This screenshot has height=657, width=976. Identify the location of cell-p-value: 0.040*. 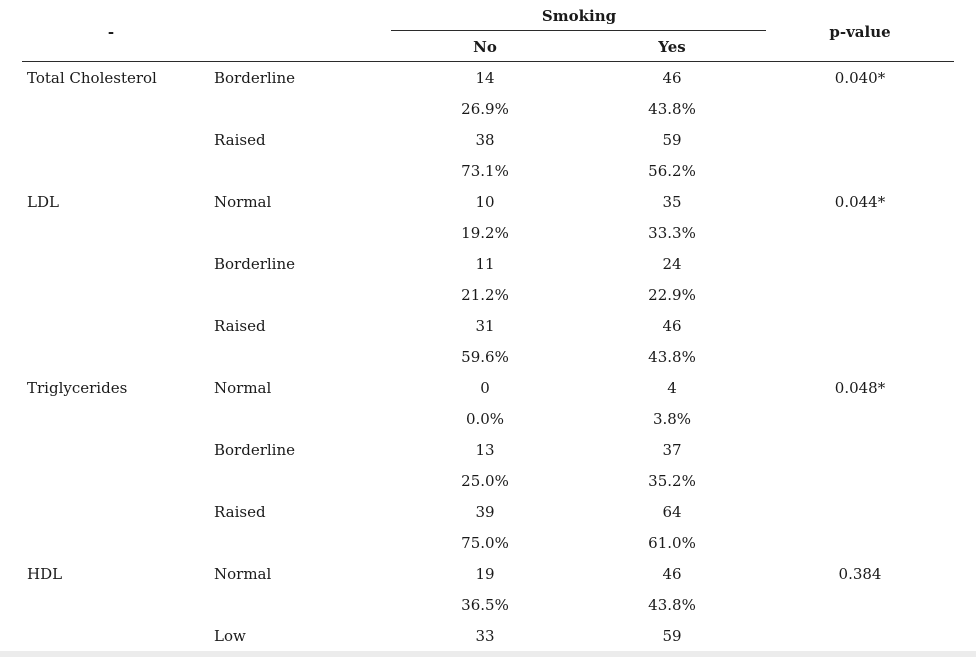
(860, 78).